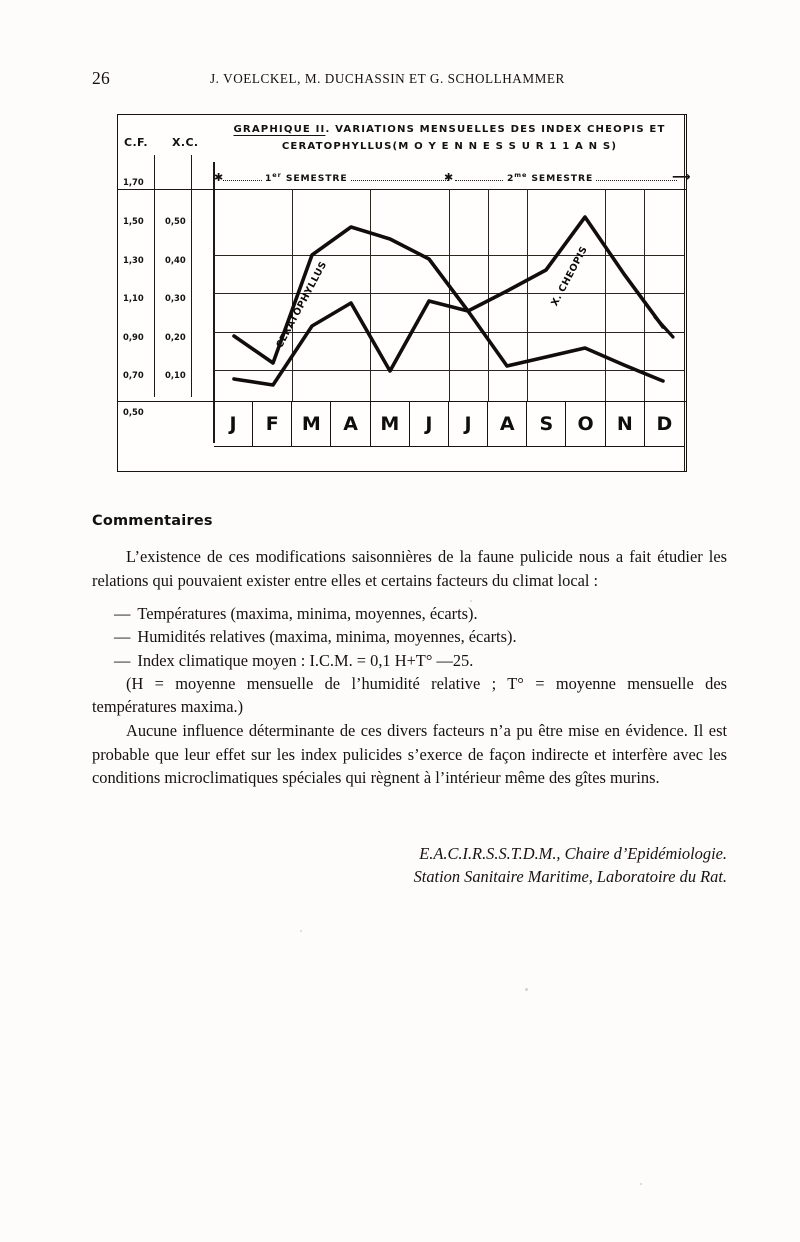 This screenshot has height=1242, width=800. Describe the element at coordinates (175, 375) in the screenshot. I see `tick-xc-010: 0,10` at that location.